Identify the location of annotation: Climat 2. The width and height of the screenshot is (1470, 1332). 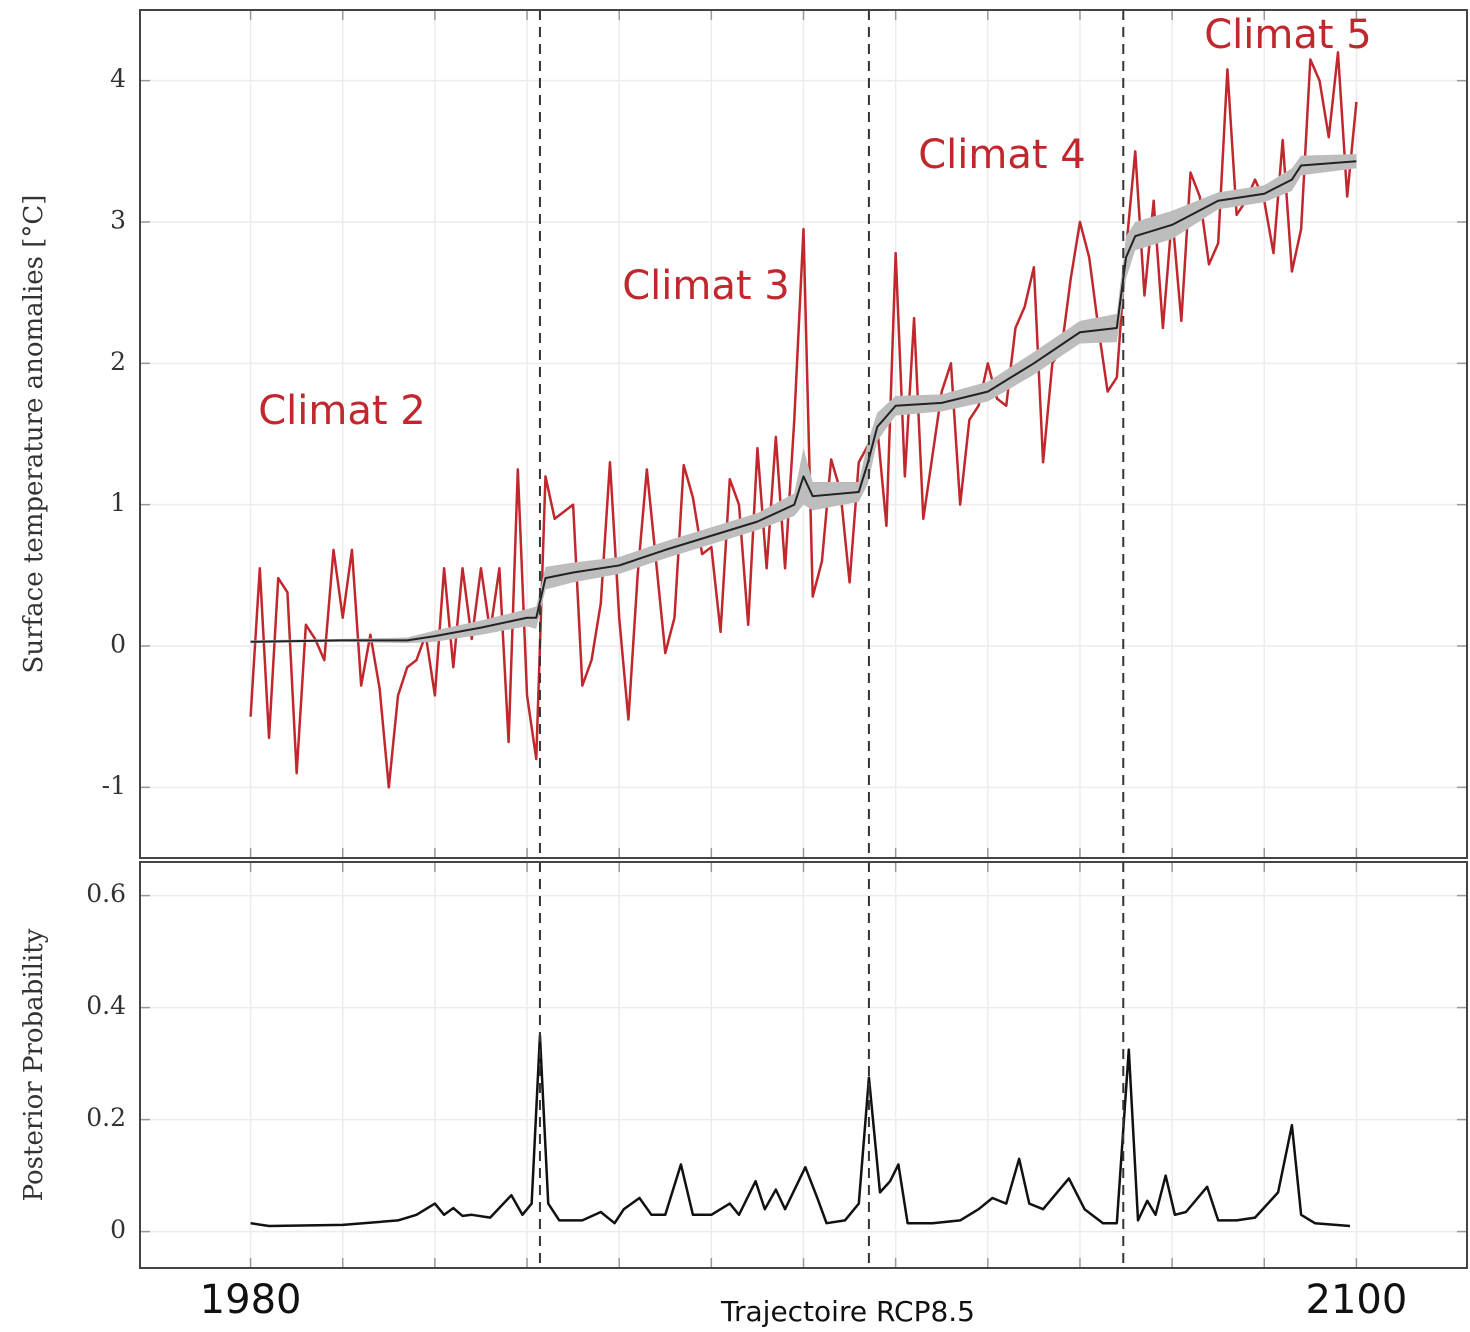
(341, 411).